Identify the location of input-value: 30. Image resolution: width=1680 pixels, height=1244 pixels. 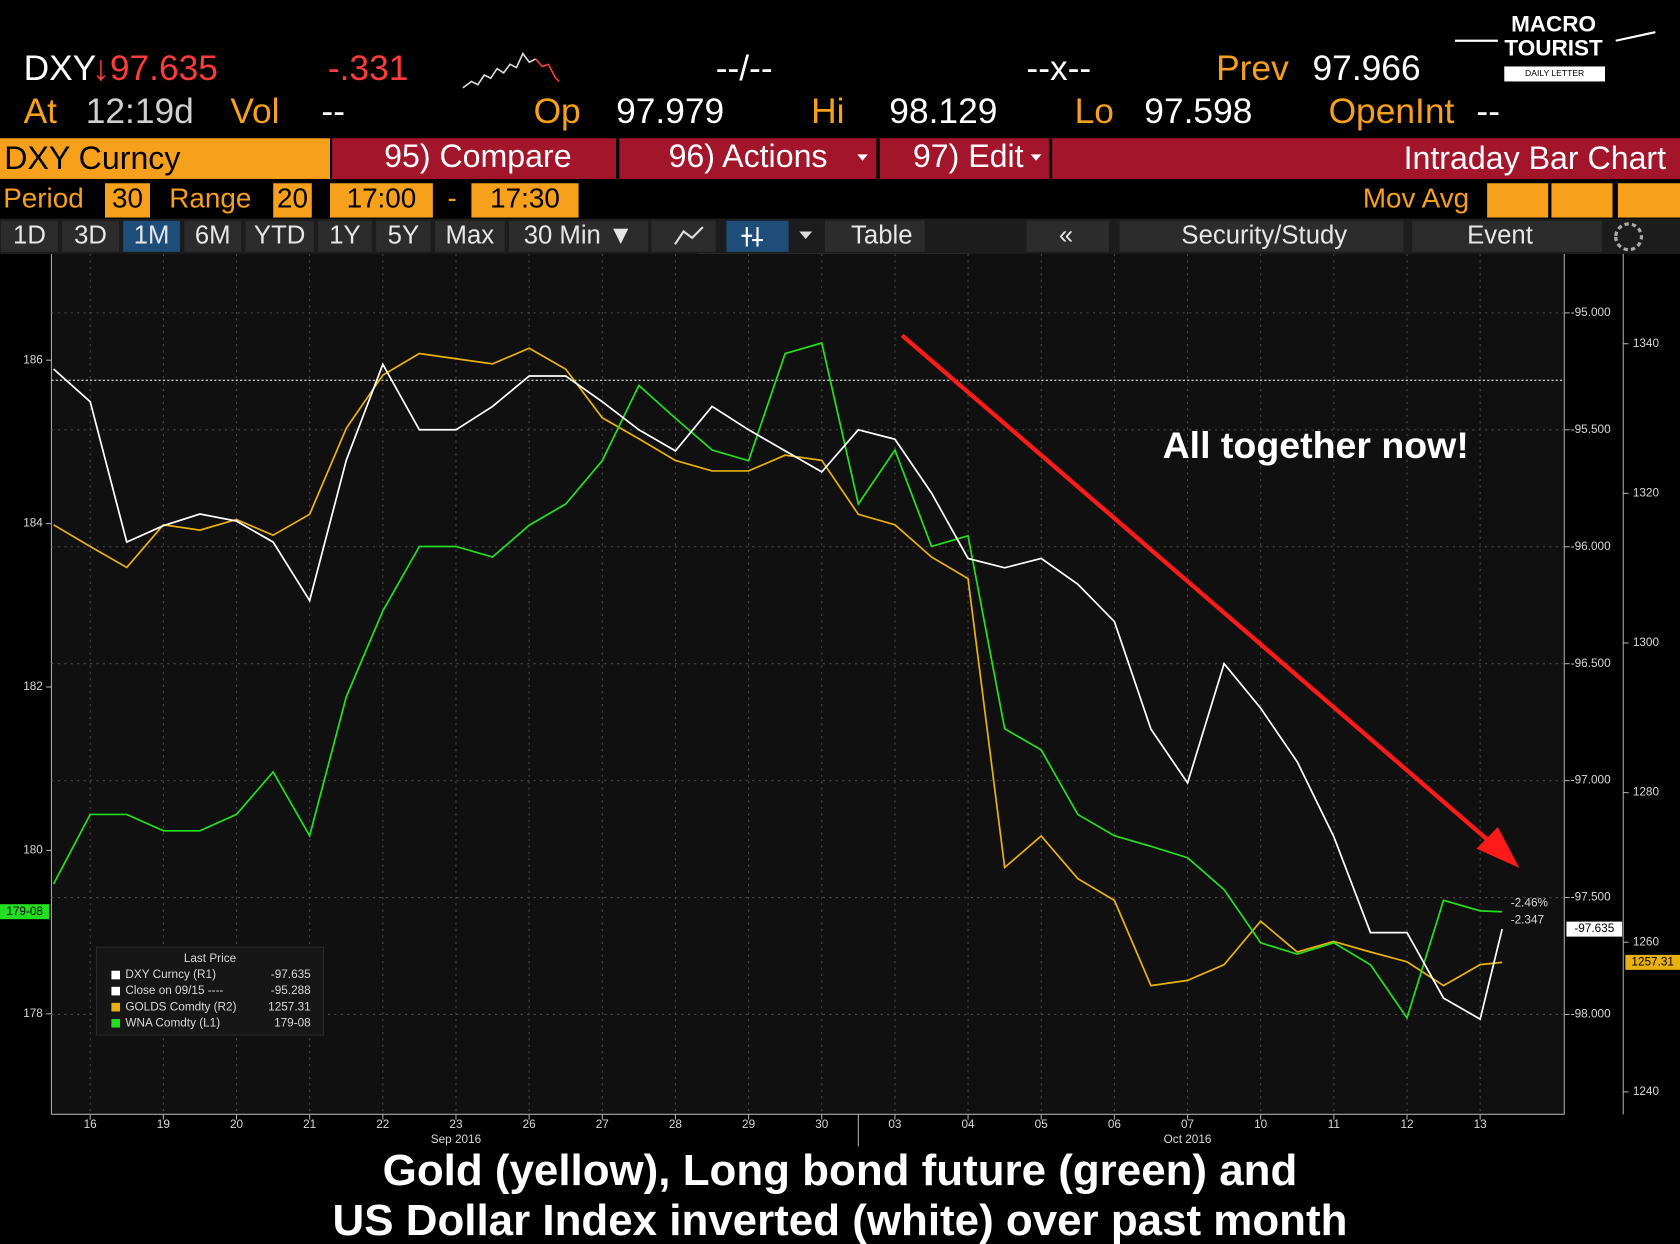
(127, 198).